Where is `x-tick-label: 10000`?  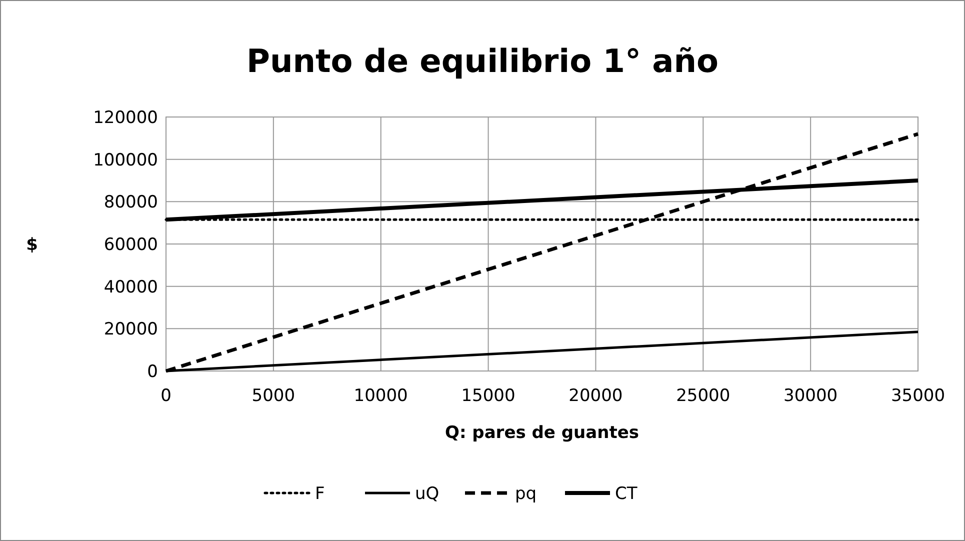 x-tick-label: 10000 is located at coordinates (381, 396).